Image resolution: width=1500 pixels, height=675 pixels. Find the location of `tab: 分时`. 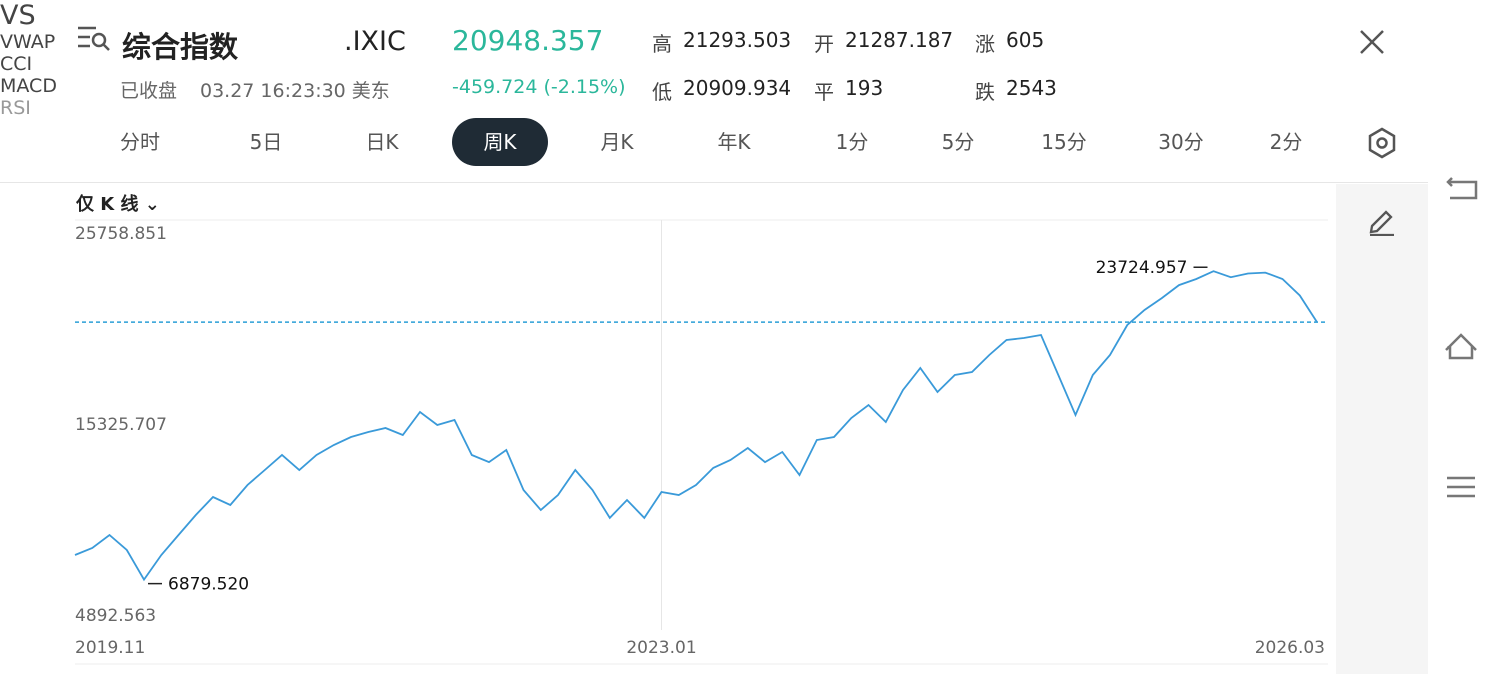

tab: 分时 is located at coordinates (140, 142).